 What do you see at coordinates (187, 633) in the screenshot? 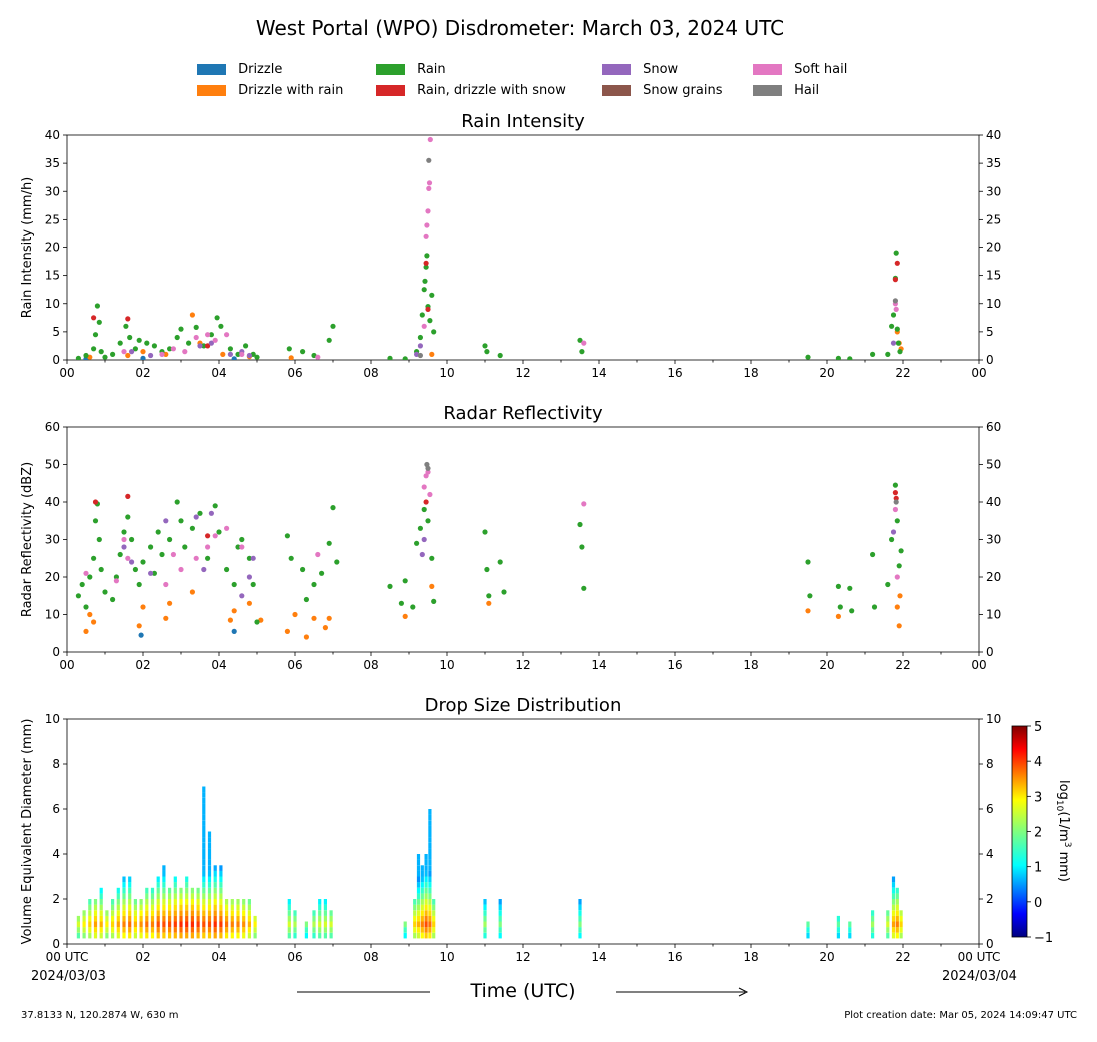
I see `series-drizzle` at bounding box center [187, 633].